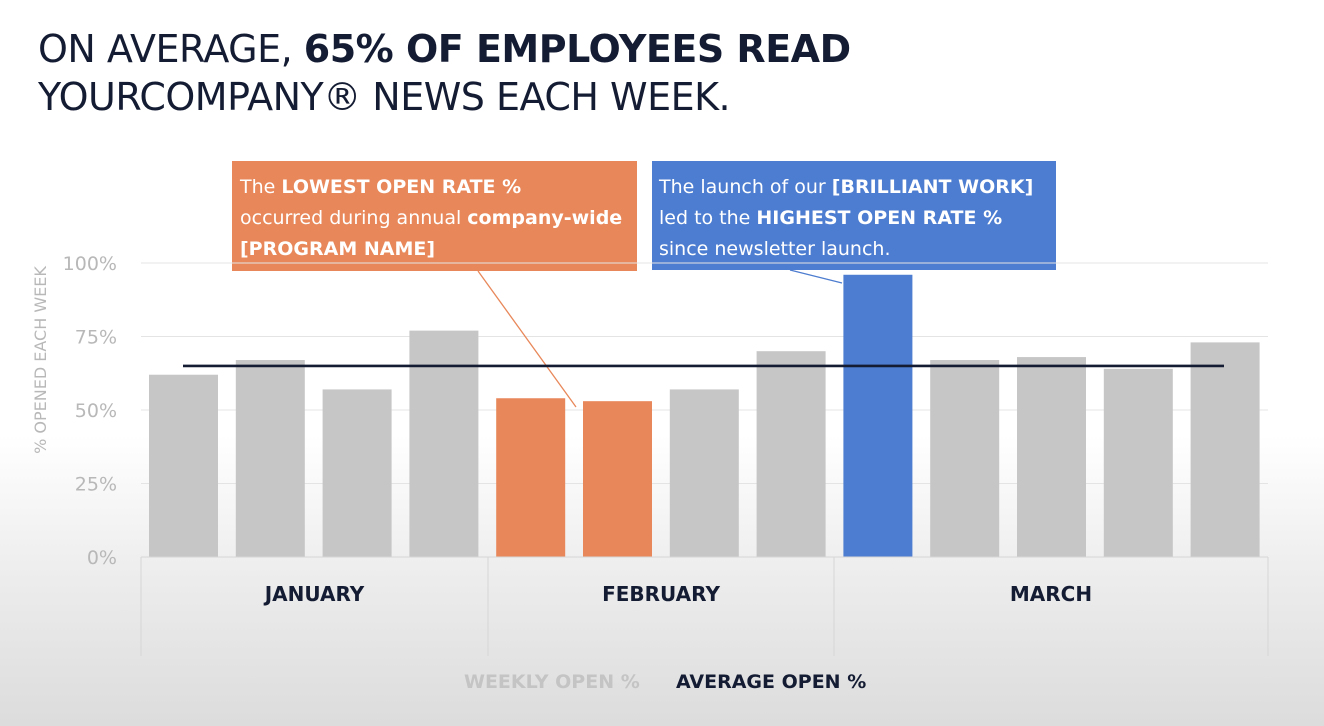  What do you see at coordinates (1051, 594) in the screenshot?
I see `x-group-label-march: MARCH` at bounding box center [1051, 594].